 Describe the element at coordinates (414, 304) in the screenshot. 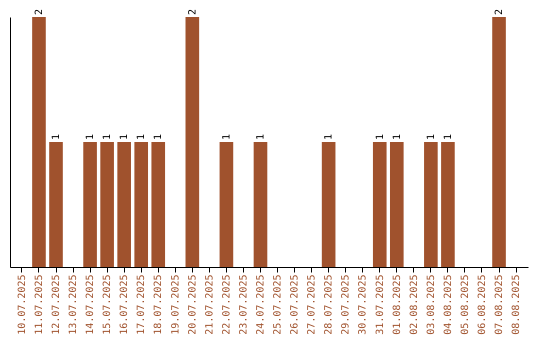

I see `x-tick-label: 02.08.2025` at that location.